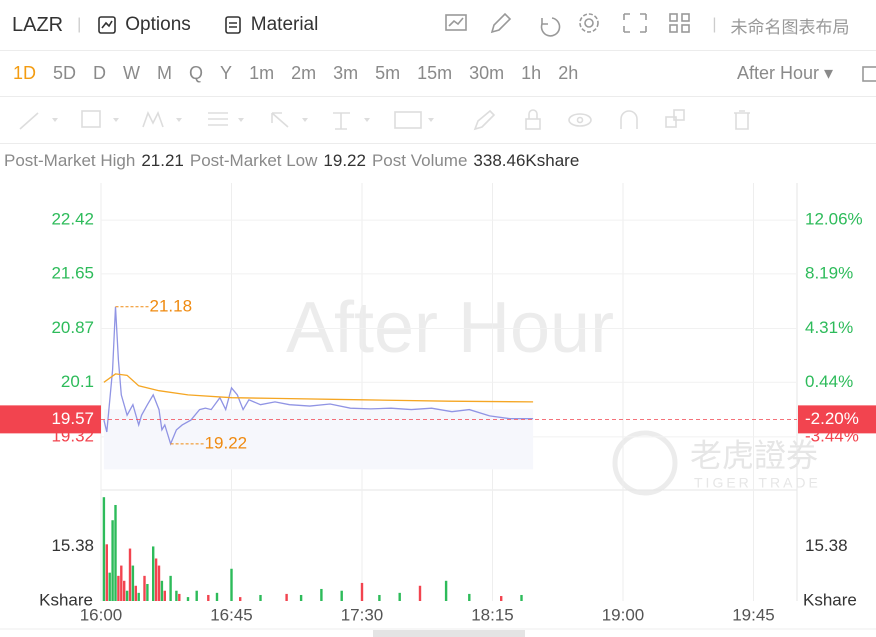 The image size is (876, 637). I want to click on timeframe: W, so click(132, 73).